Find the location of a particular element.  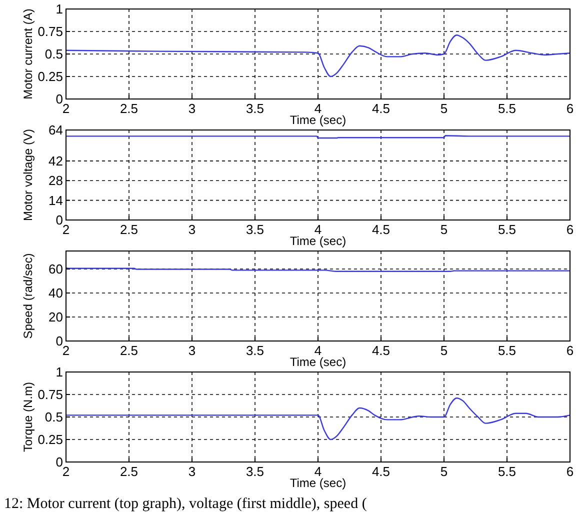

y-axis-title: Speed (rad/sec) is located at coordinates (28, 296).